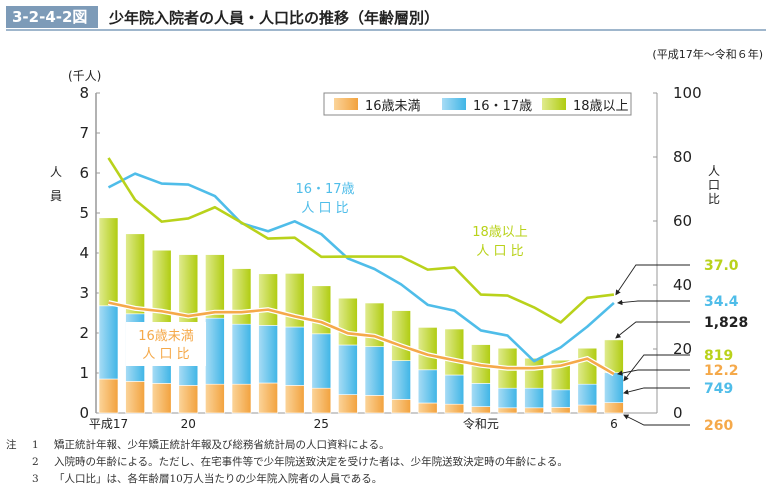  Describe the element at coordinates (682, 285) in the screenshot. I see `right-tick-label: 40` at that location.